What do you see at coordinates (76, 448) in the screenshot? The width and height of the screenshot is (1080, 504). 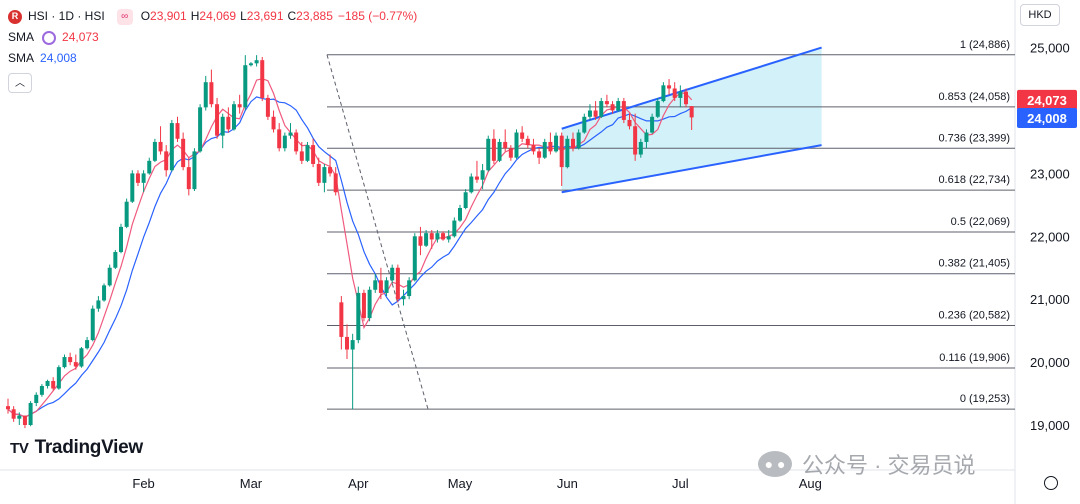 I see `tradingview-logo: TV TradingView` at bounding box center [76, 448].